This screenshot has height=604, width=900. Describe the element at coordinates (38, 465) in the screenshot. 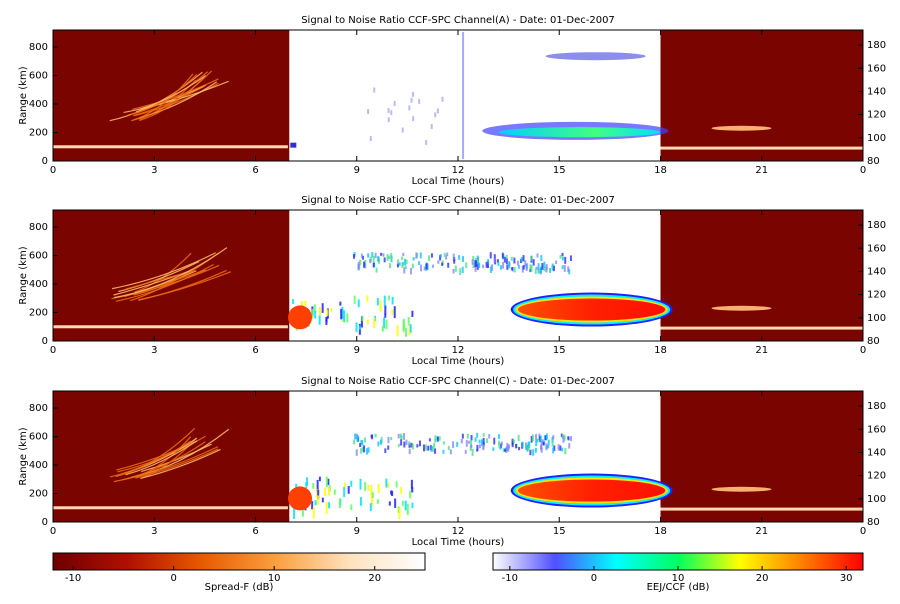

I see `y-tick-label: 400` at that location.